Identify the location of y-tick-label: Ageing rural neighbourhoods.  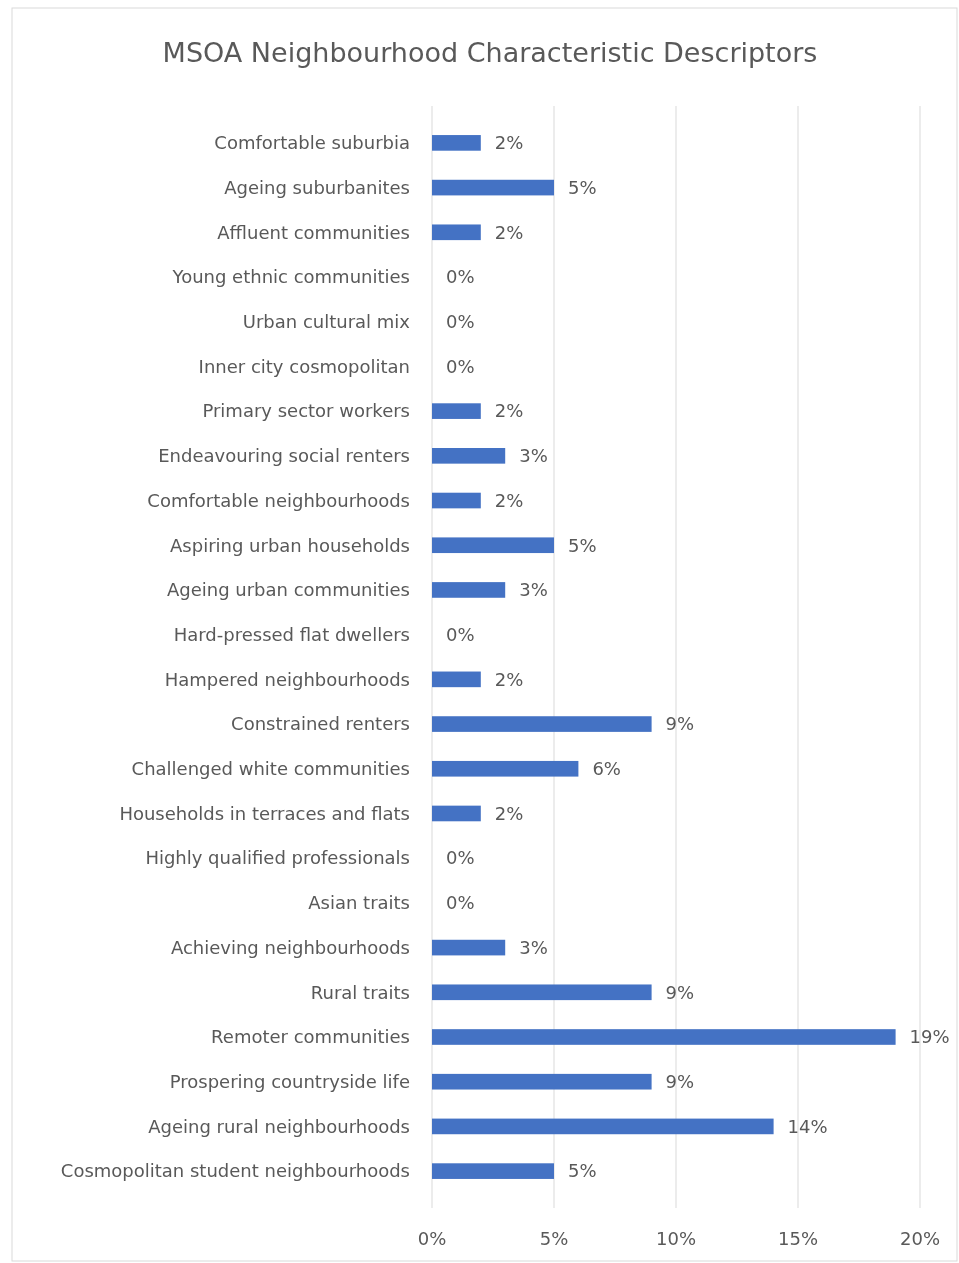
(279, 1126).